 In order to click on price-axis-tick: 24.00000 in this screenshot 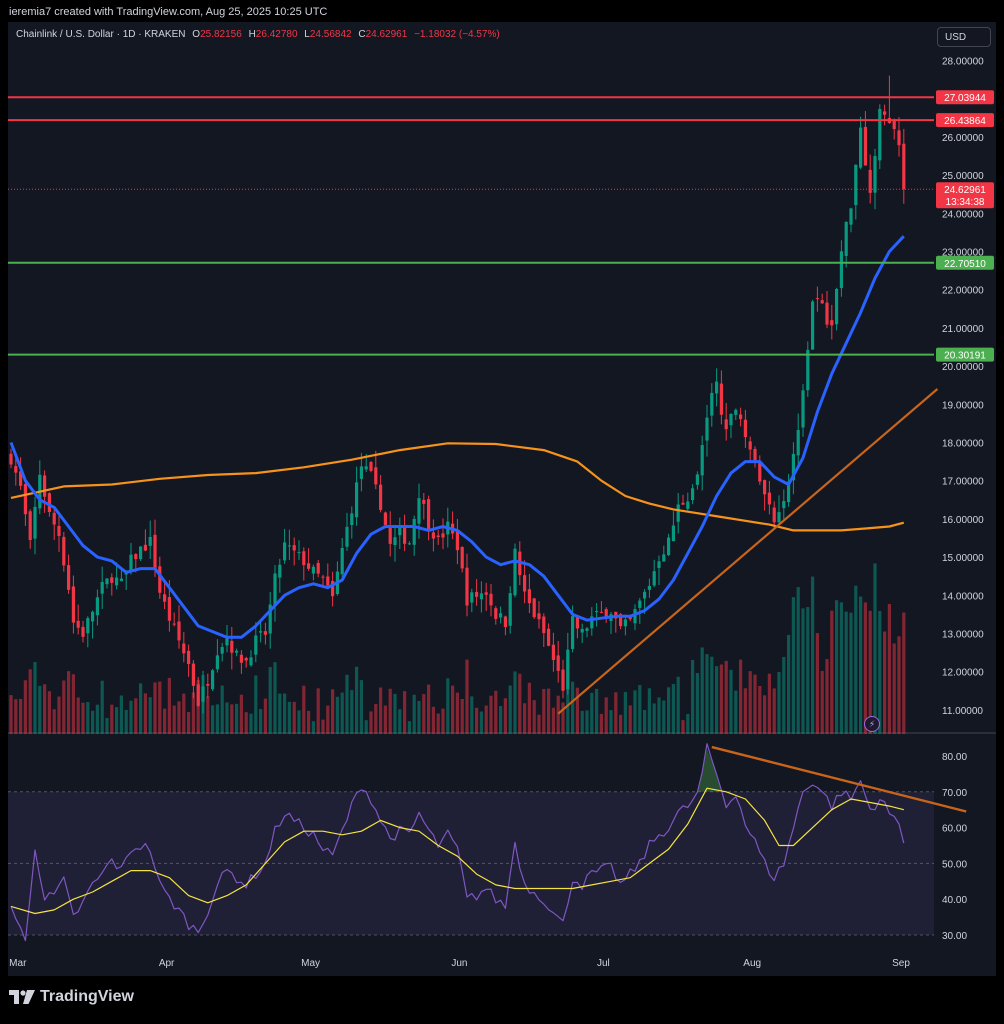, I will do `click(963, 214)`.